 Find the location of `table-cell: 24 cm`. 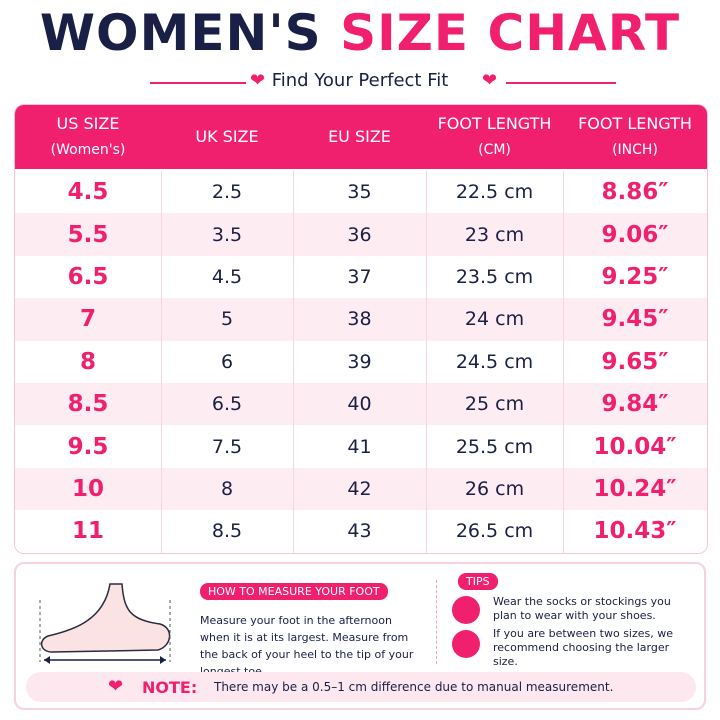

table-cell: 24 cm is located at coordinates (495, 319).